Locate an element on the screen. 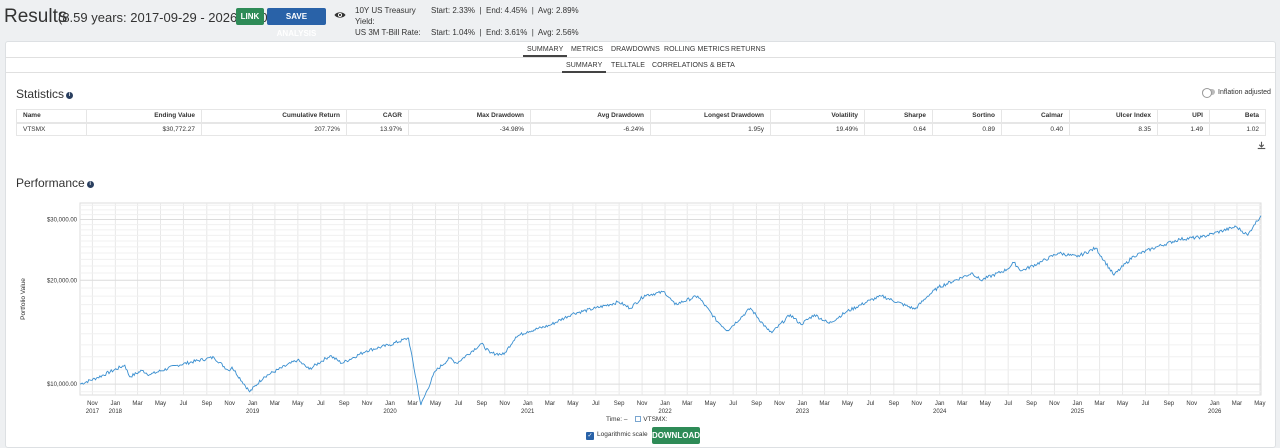 The height and width of the screenshot is (448, 1280). column-header: CAGR is located at coordinates (377, 116).